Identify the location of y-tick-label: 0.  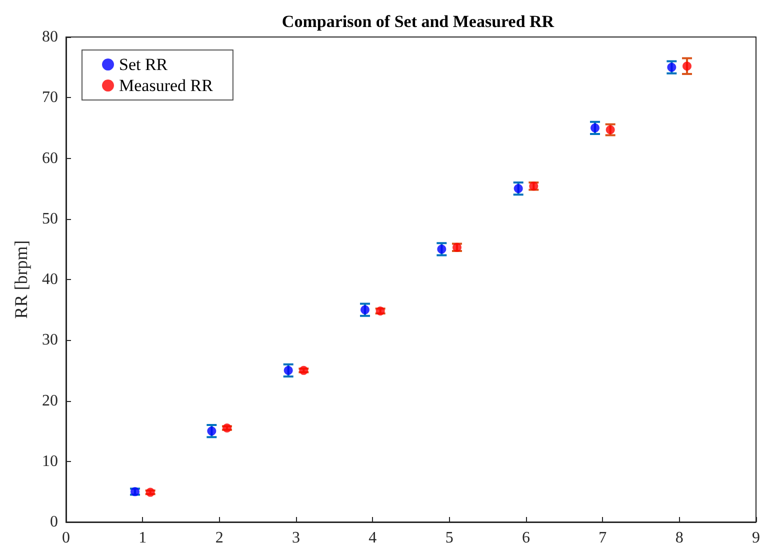
(54, 522).